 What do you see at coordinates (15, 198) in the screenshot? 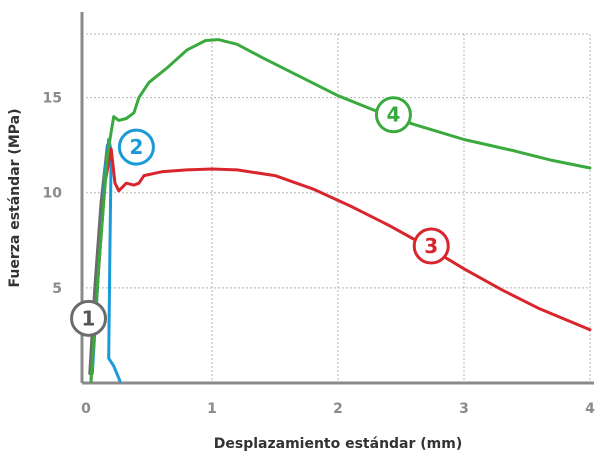
I see `y-axis-label: Fuerza estándar (MPa)` at bounding box center [15, 198].